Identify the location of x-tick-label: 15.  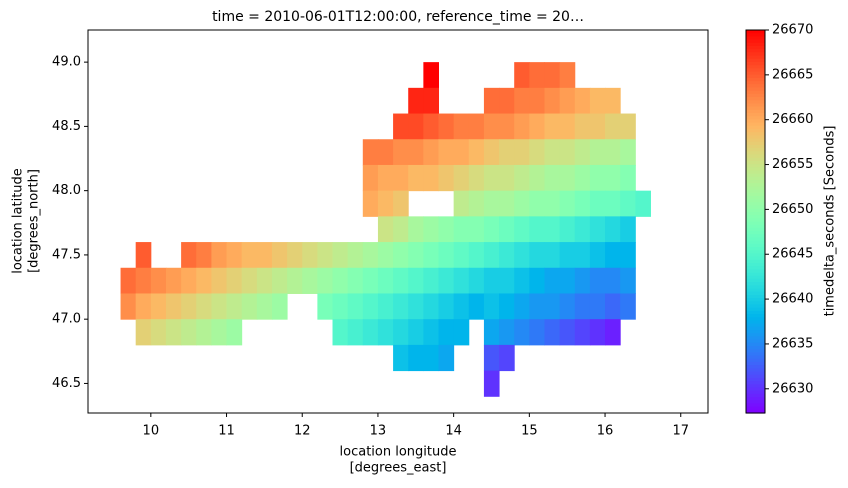
(529, 431).